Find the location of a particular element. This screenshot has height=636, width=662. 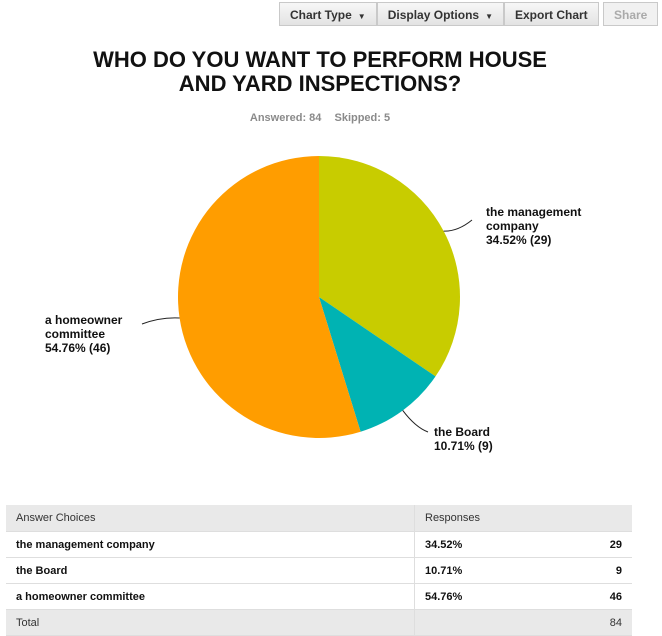

table-row: a homeowner committee 54.76% 46 is located at coordinates (319, 596).